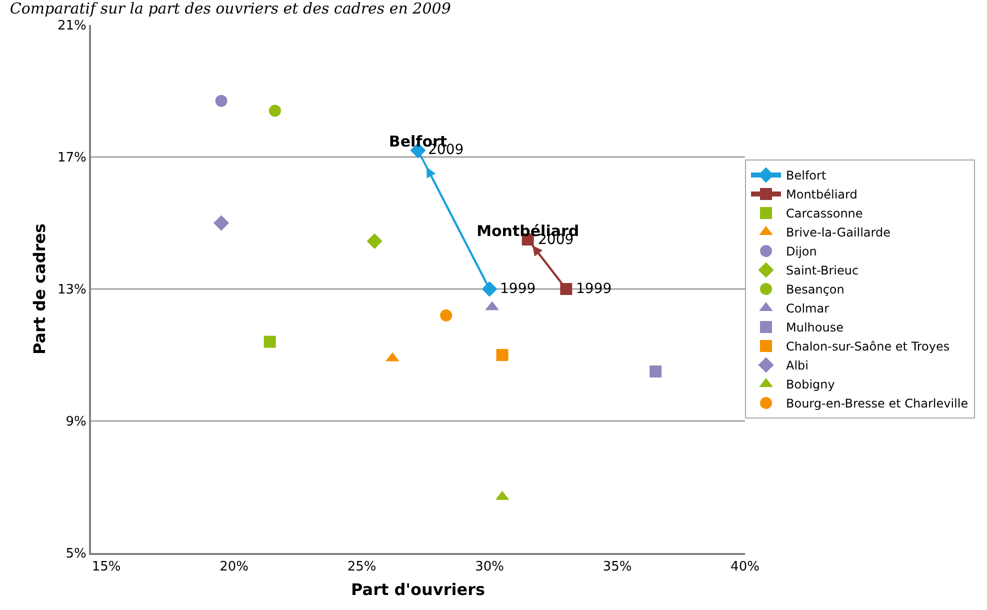 The image size is (987, 610). Describe the element at coordinates (617, 567) in the screenshot. I see `x-tick-label: 35%` at that location.